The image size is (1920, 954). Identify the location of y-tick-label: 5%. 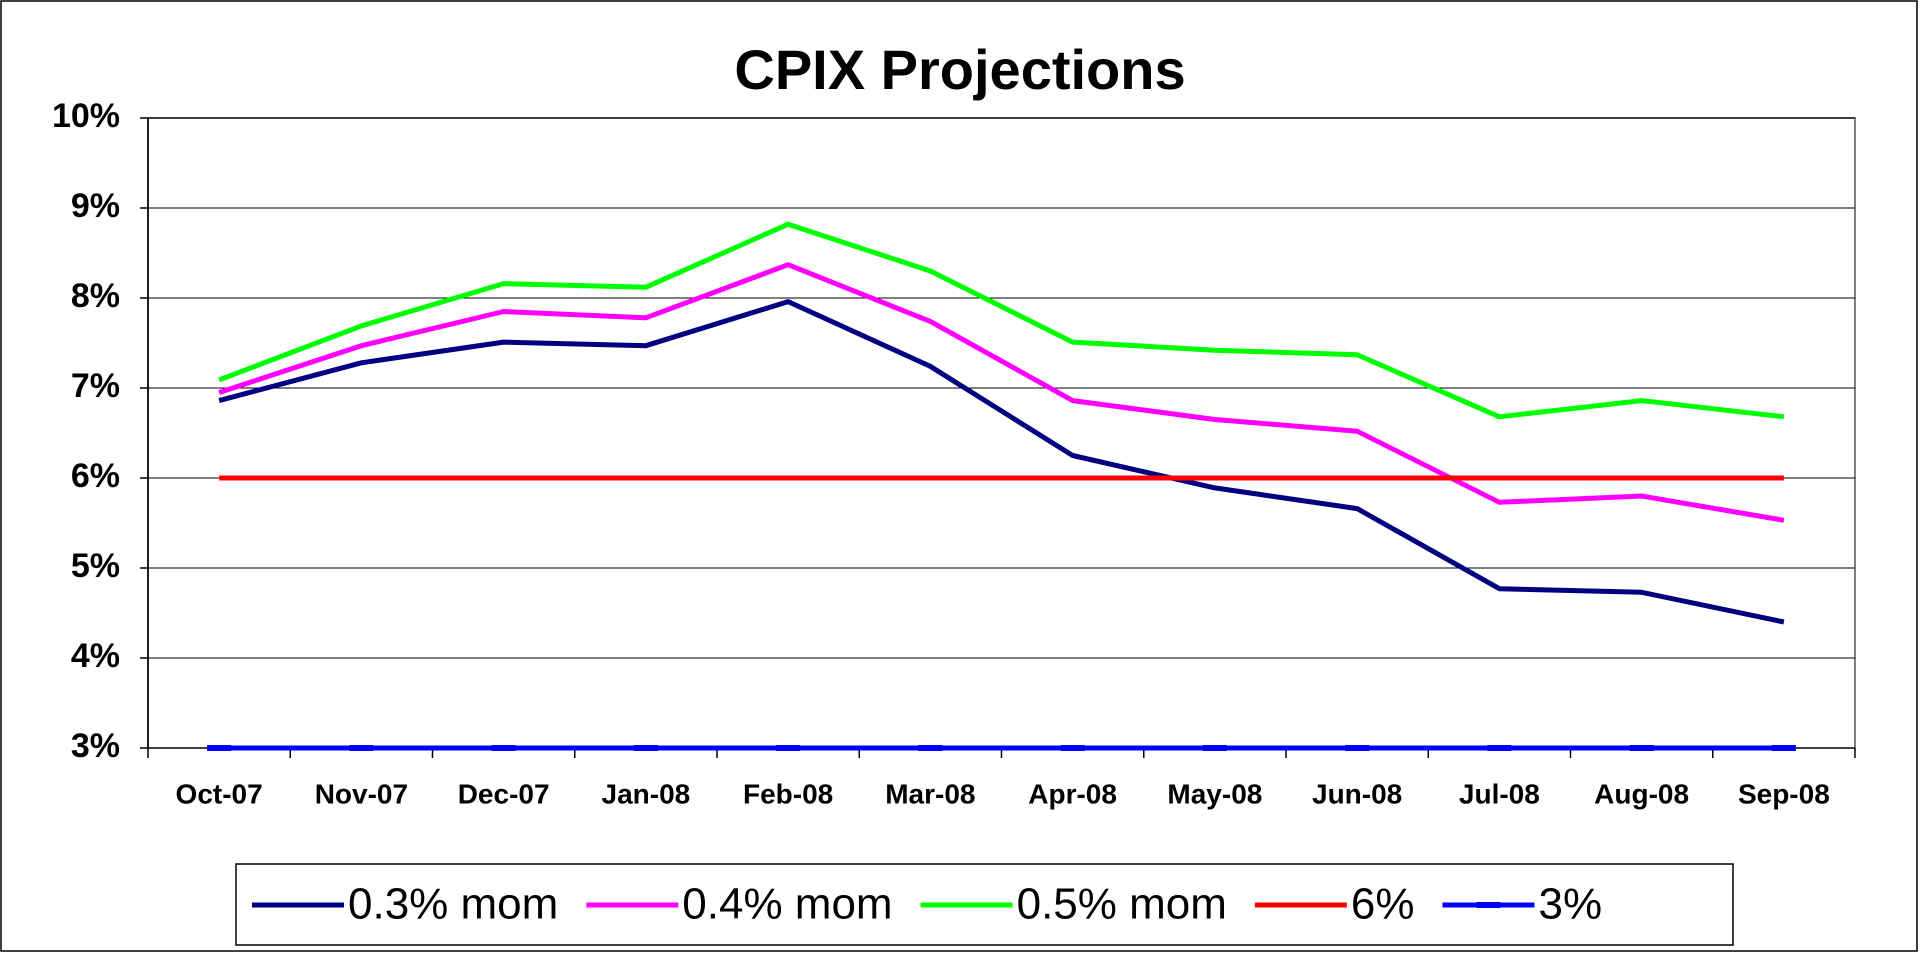
(95, 566).